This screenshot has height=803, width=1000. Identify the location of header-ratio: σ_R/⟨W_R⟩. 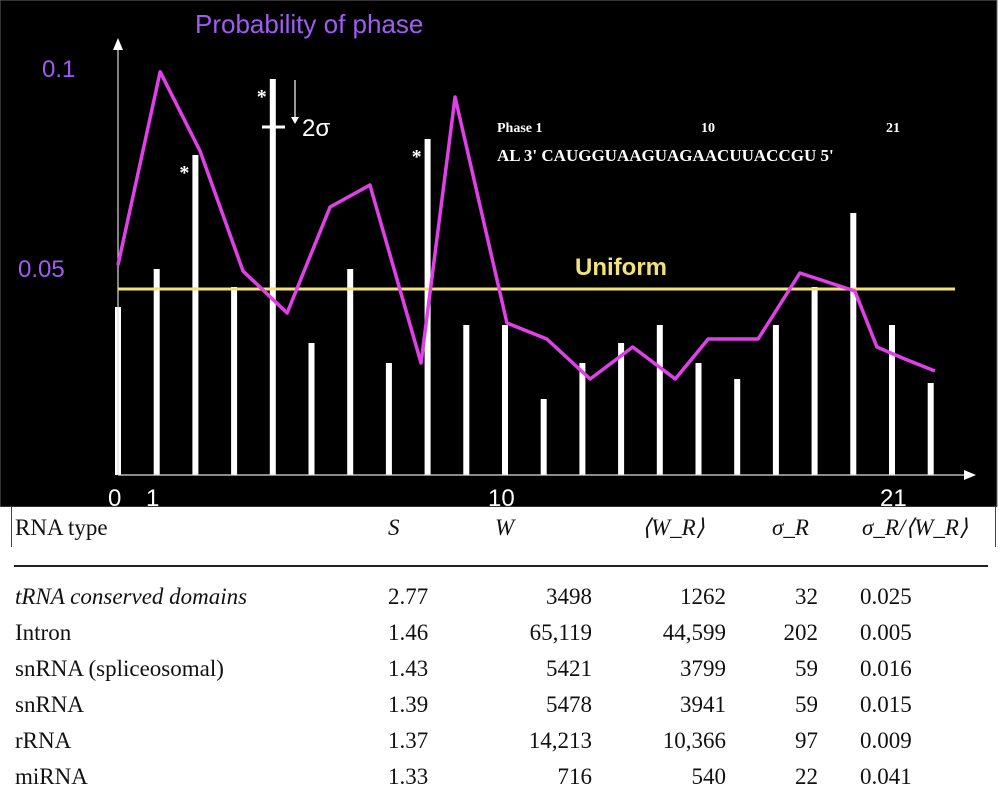
(915, 527).